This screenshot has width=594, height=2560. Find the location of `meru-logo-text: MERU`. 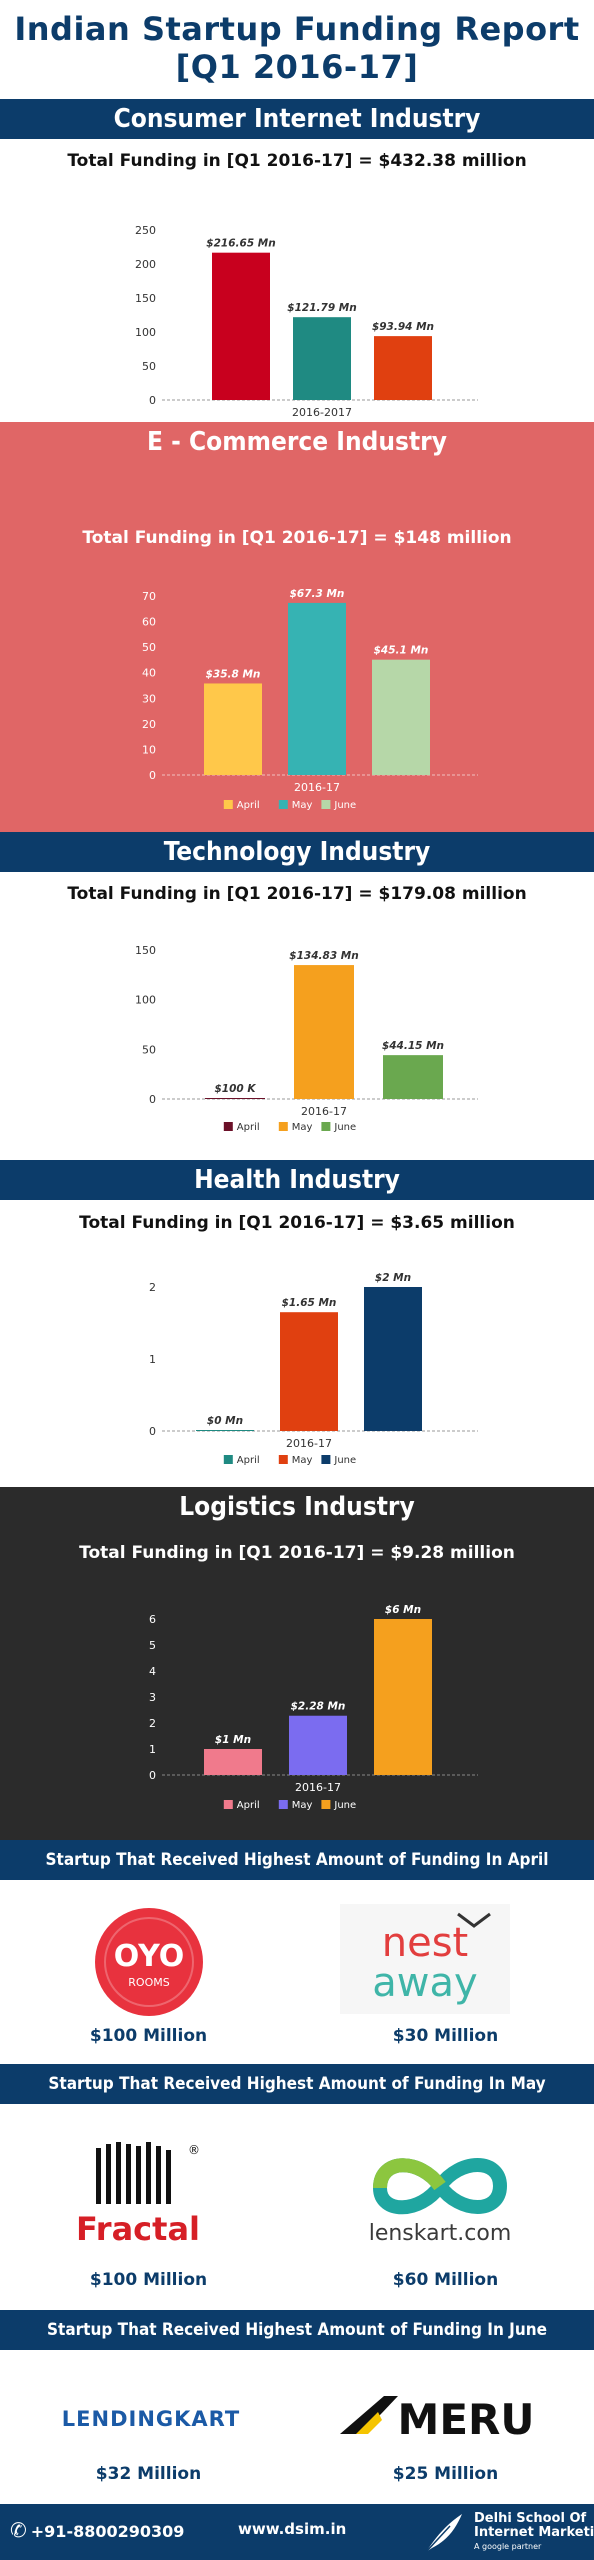

meru-logo-text: MERU is located at coordinates (466, 2419).